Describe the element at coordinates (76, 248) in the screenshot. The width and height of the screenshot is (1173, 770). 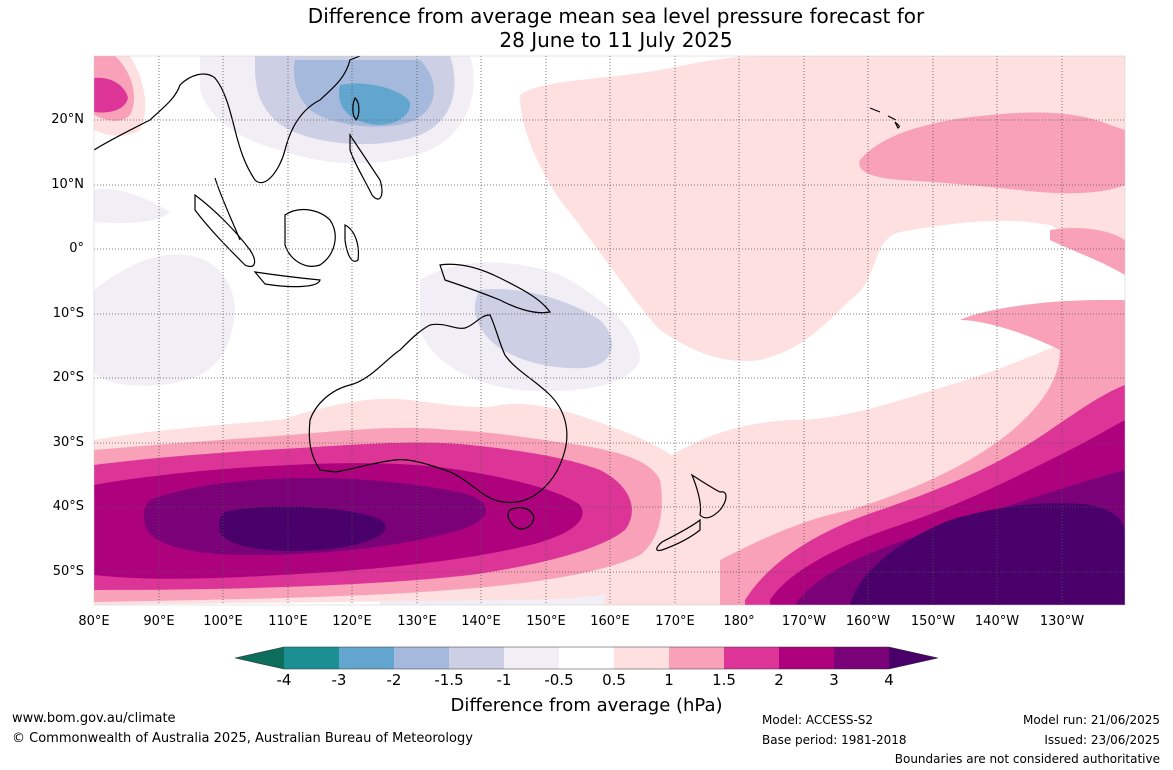
I see `lat-label-0: 0°` at that location.